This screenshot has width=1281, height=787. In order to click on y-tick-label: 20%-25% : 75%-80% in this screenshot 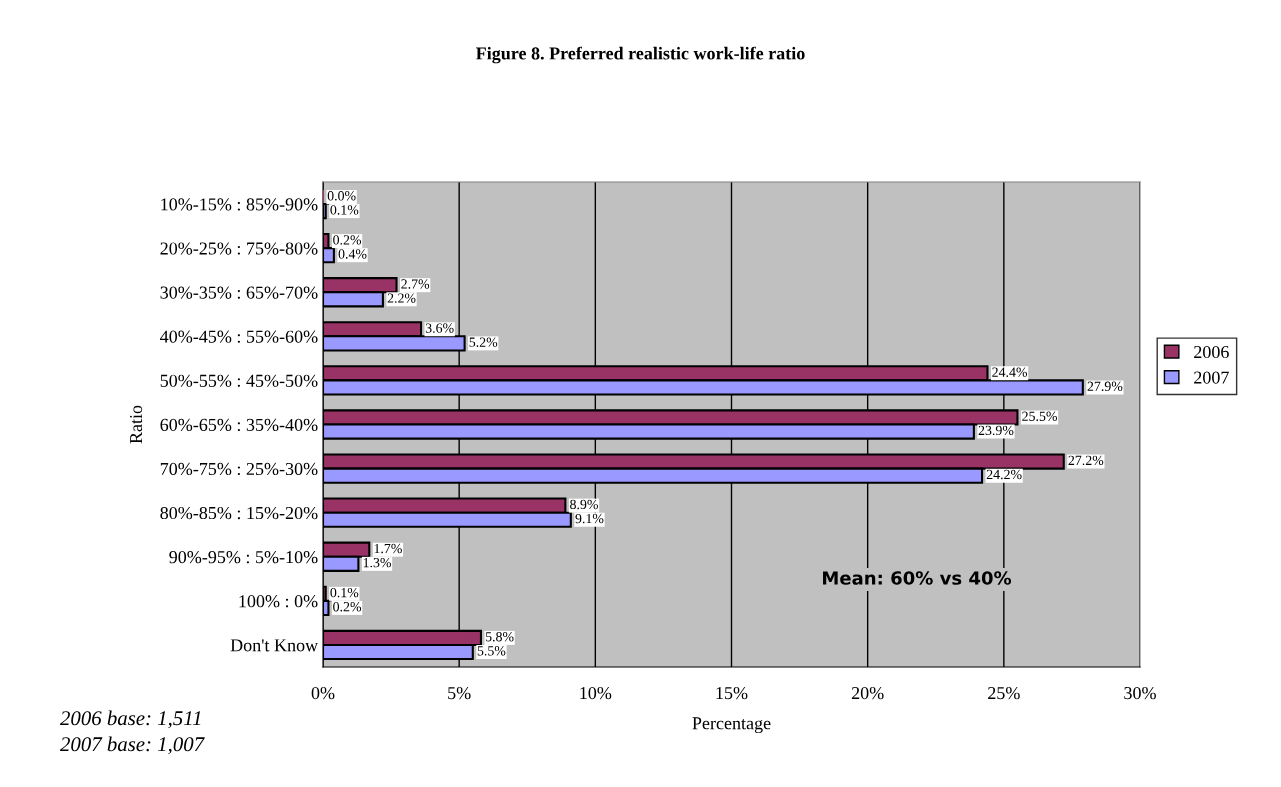, I will do `click(239, 248)`.